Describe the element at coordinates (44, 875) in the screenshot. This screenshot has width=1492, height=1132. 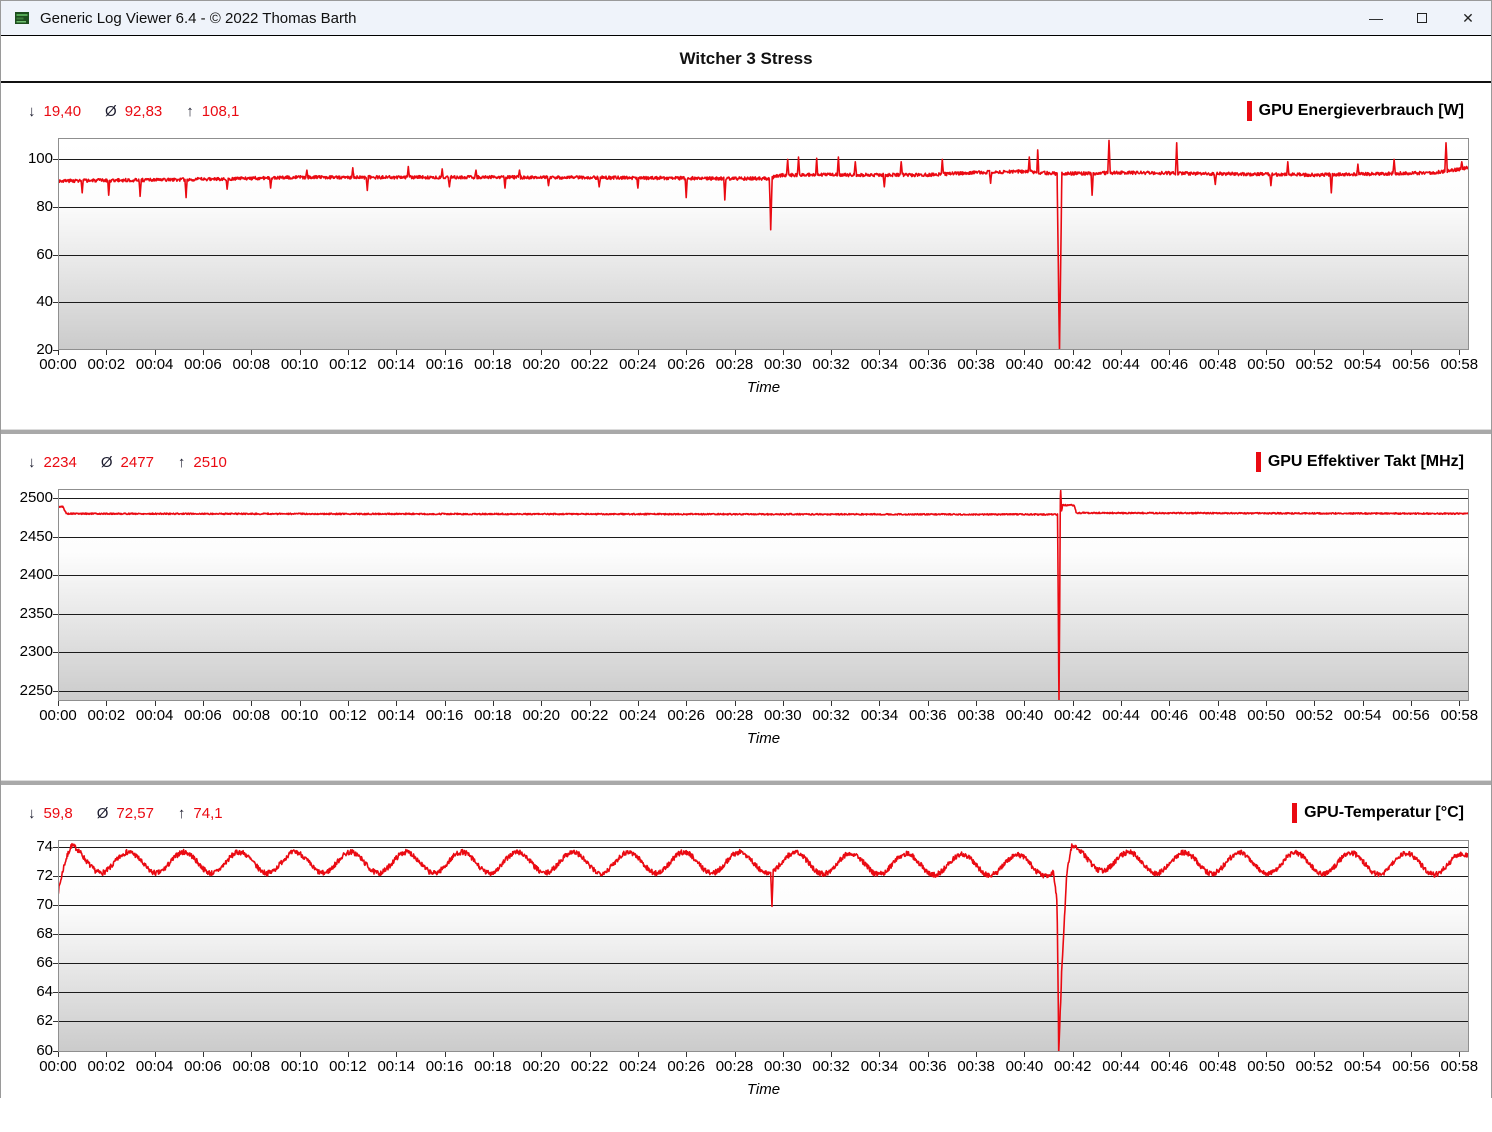
I see `y-tick-label: 72` at that location.